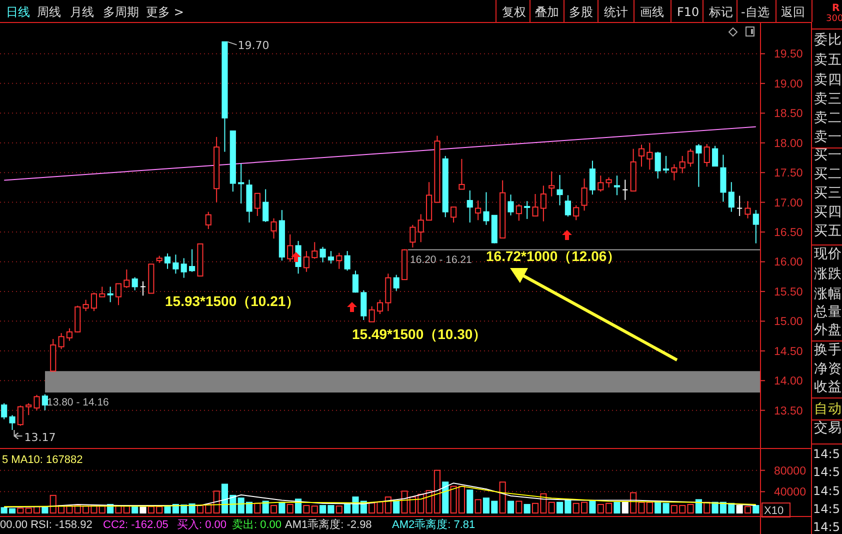 The width and height of the screenshot is (842, 534). I want to click on text: 更多 >, so click(165, 12).